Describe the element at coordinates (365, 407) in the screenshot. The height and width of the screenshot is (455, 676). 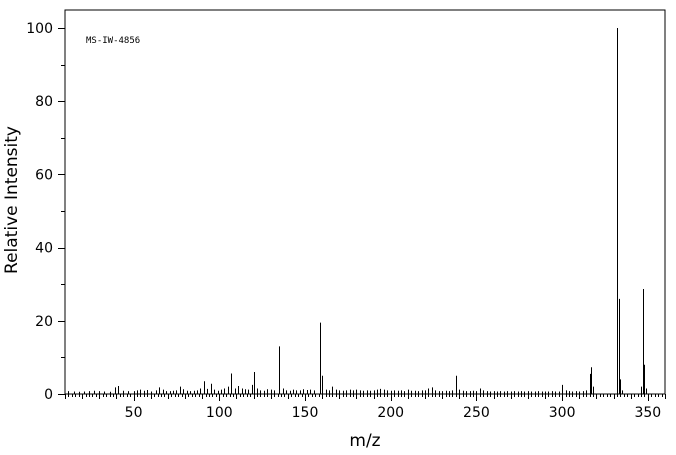
I see `x-axis: 50 100 150 200 250 300 350` at that location.